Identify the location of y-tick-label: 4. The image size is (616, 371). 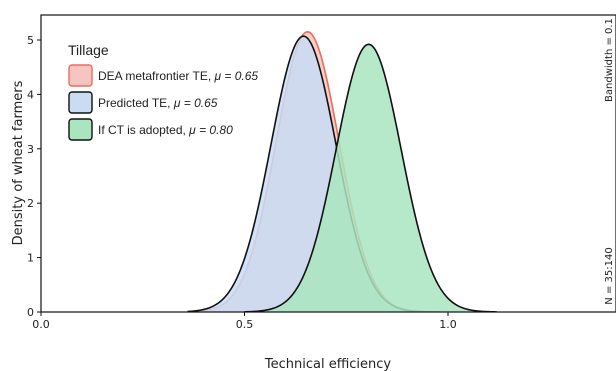
(30, 94).